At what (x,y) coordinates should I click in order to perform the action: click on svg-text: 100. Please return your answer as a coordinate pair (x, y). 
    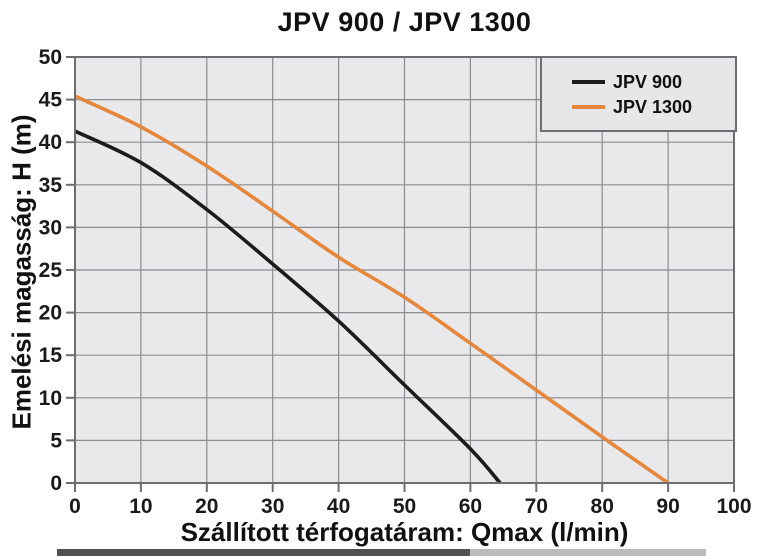
    Looking at the image, I should click on (733, 506).